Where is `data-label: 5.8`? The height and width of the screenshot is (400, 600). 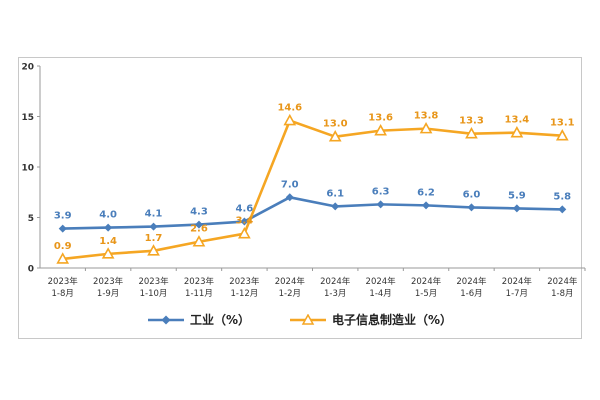 data-label: 5.8 is located at coordinates (562, 196).